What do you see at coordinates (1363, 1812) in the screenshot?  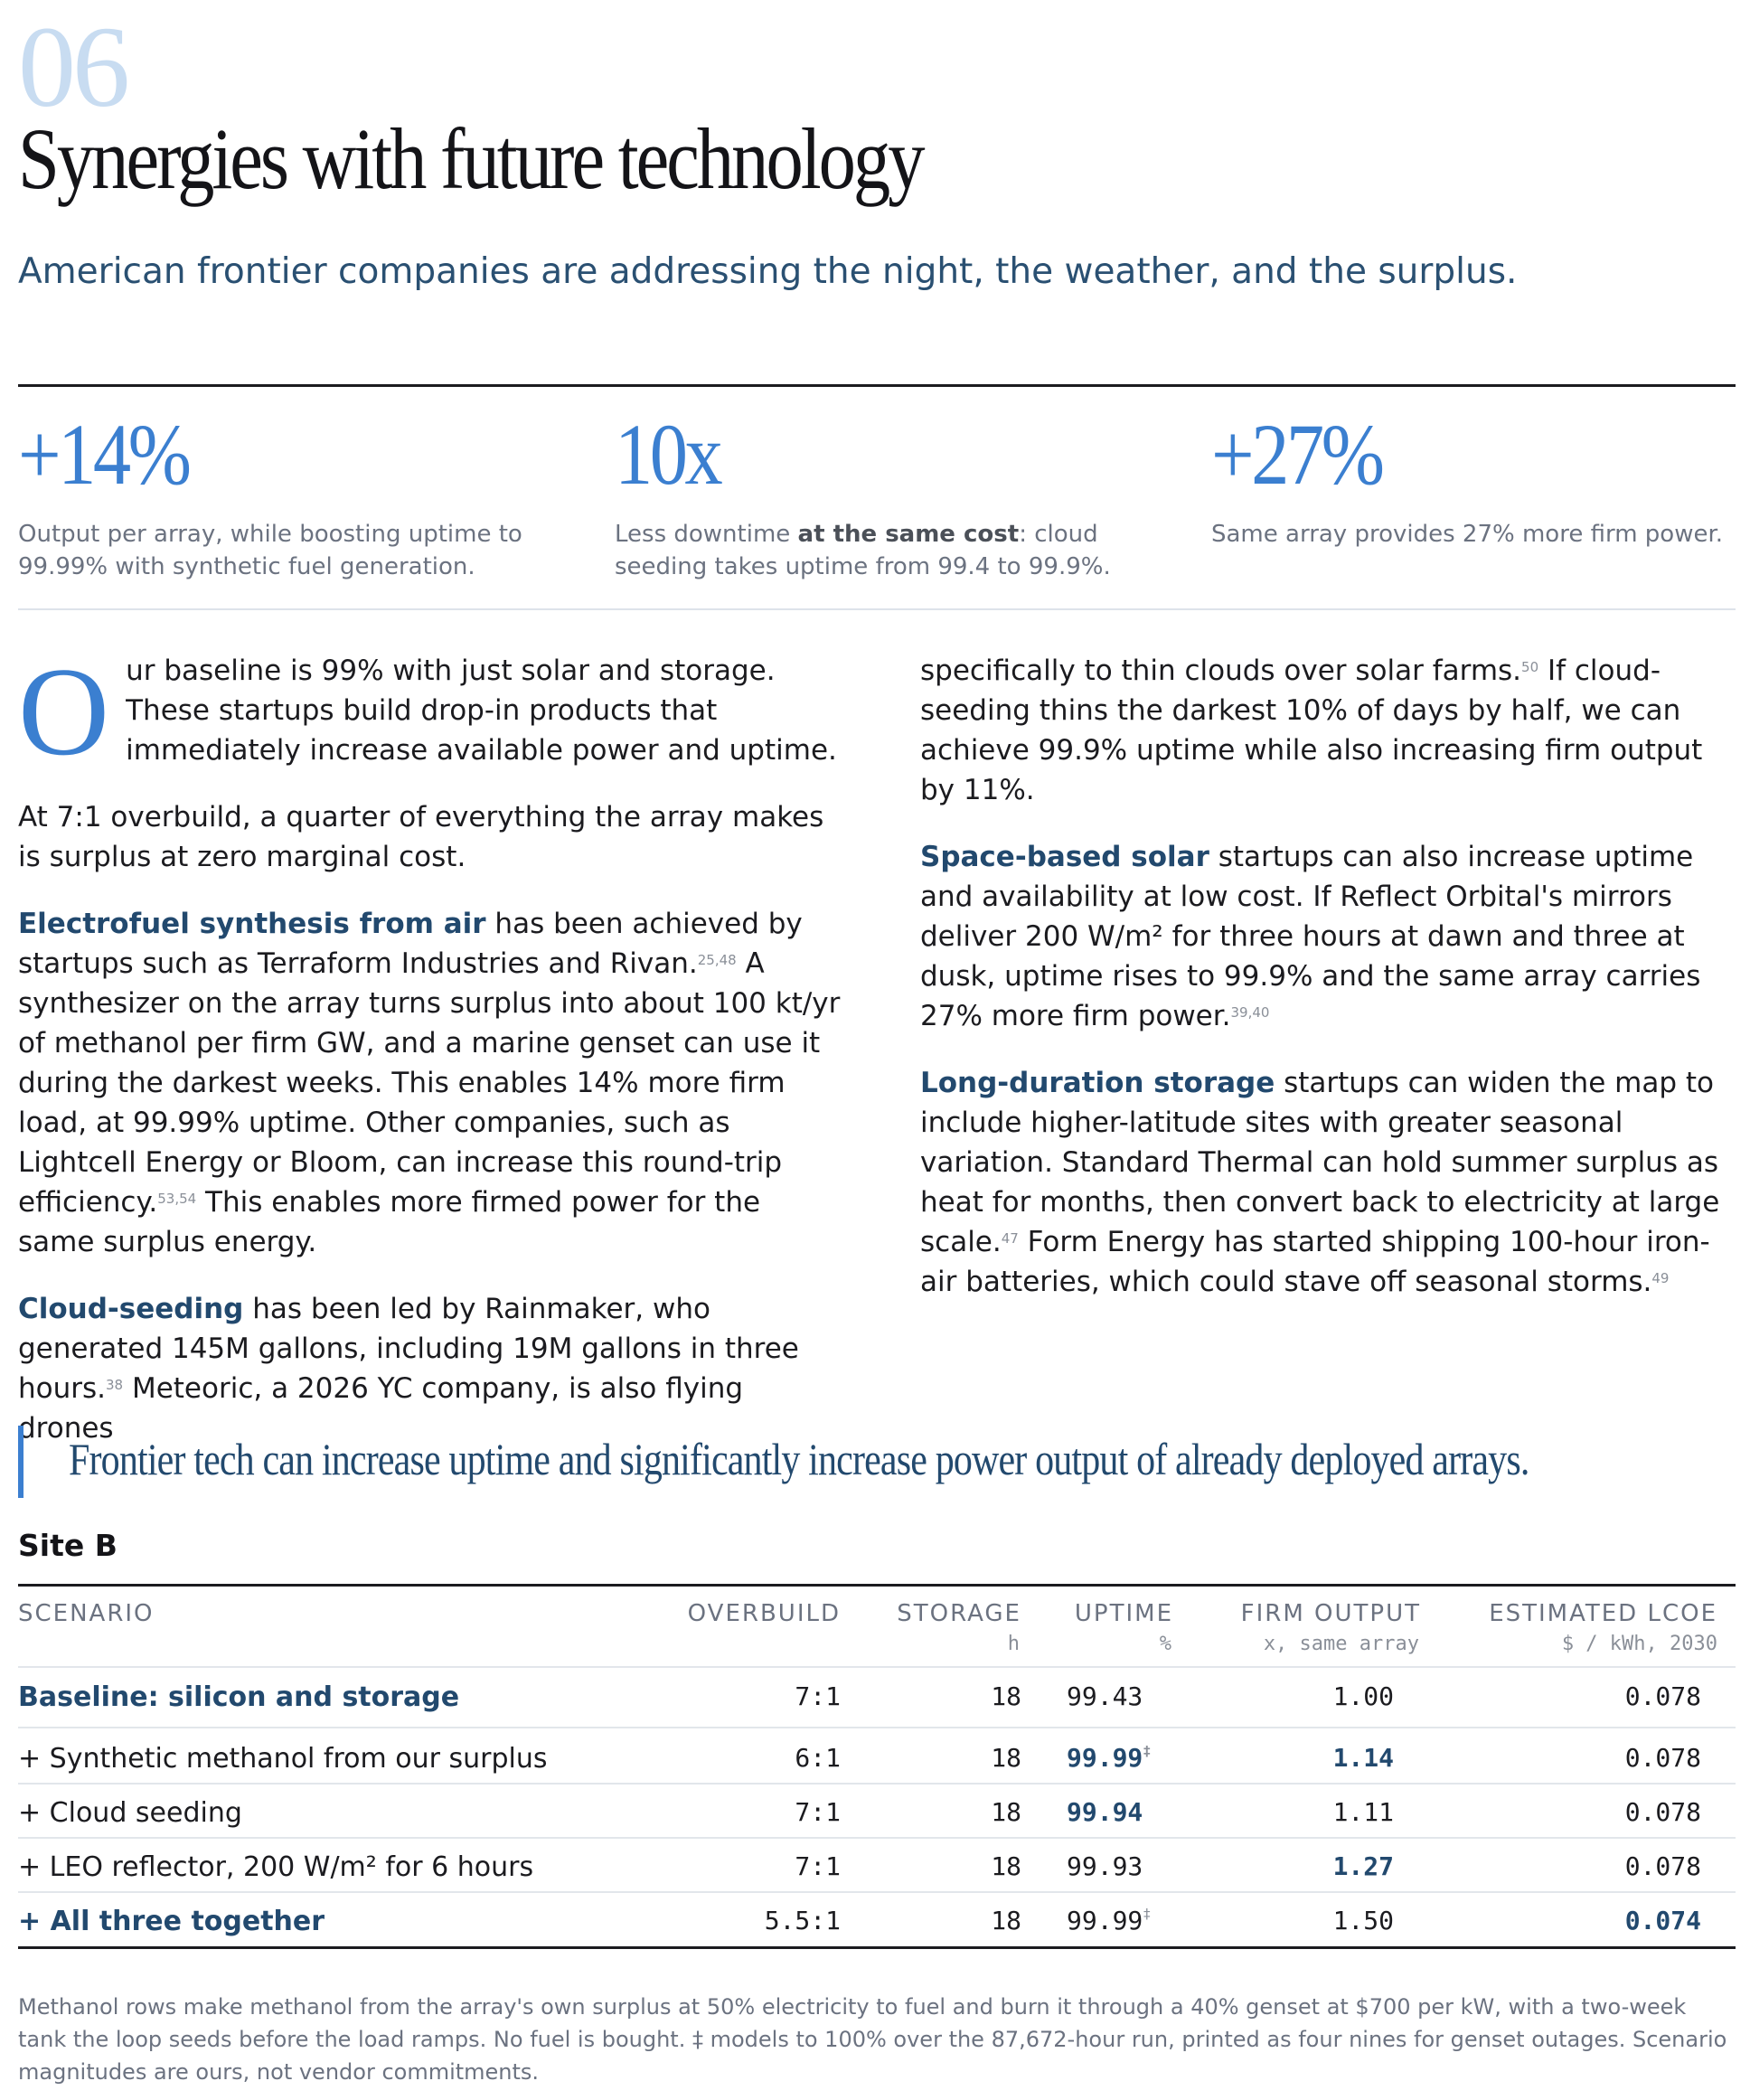 I see `cell-firm-output: 1.11` at bounding box center [1363, 1812].